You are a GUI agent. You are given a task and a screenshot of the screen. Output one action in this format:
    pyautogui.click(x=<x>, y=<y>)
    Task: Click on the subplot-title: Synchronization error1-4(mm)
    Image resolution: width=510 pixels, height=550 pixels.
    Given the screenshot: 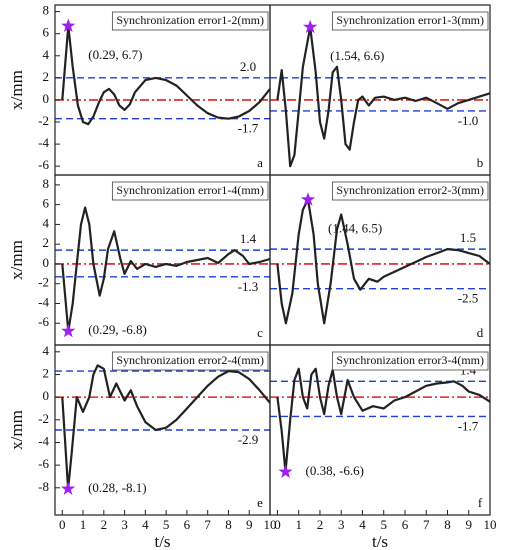 What is the action you would take?
    pyautogui.click(x=190, y=190)
    